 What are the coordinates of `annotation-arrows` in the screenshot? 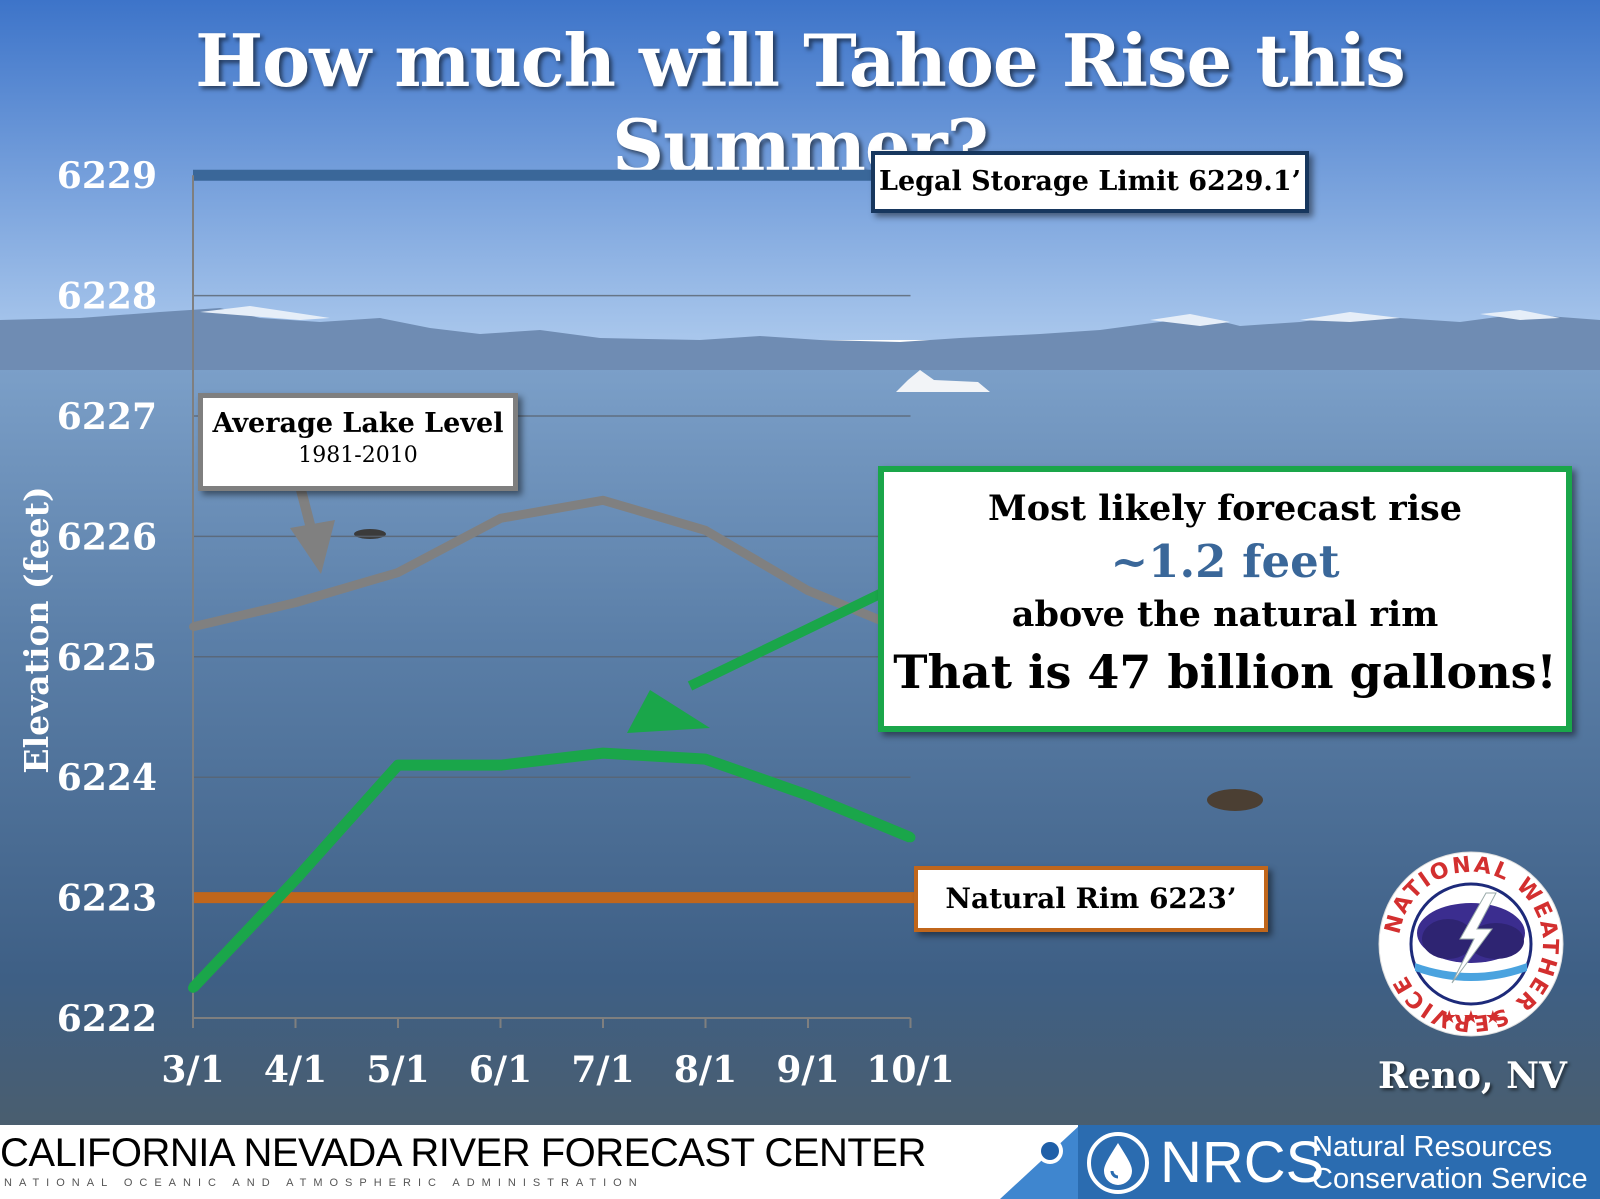 It's located at (588, 608).